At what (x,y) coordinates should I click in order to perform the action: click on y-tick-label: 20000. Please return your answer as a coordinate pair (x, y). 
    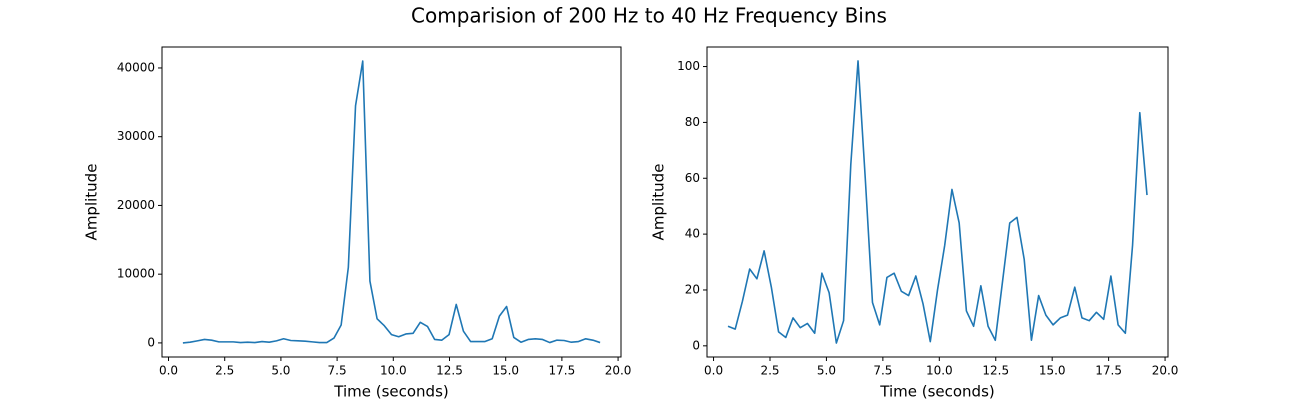
    Looking at the image, I should click on (136, 205).